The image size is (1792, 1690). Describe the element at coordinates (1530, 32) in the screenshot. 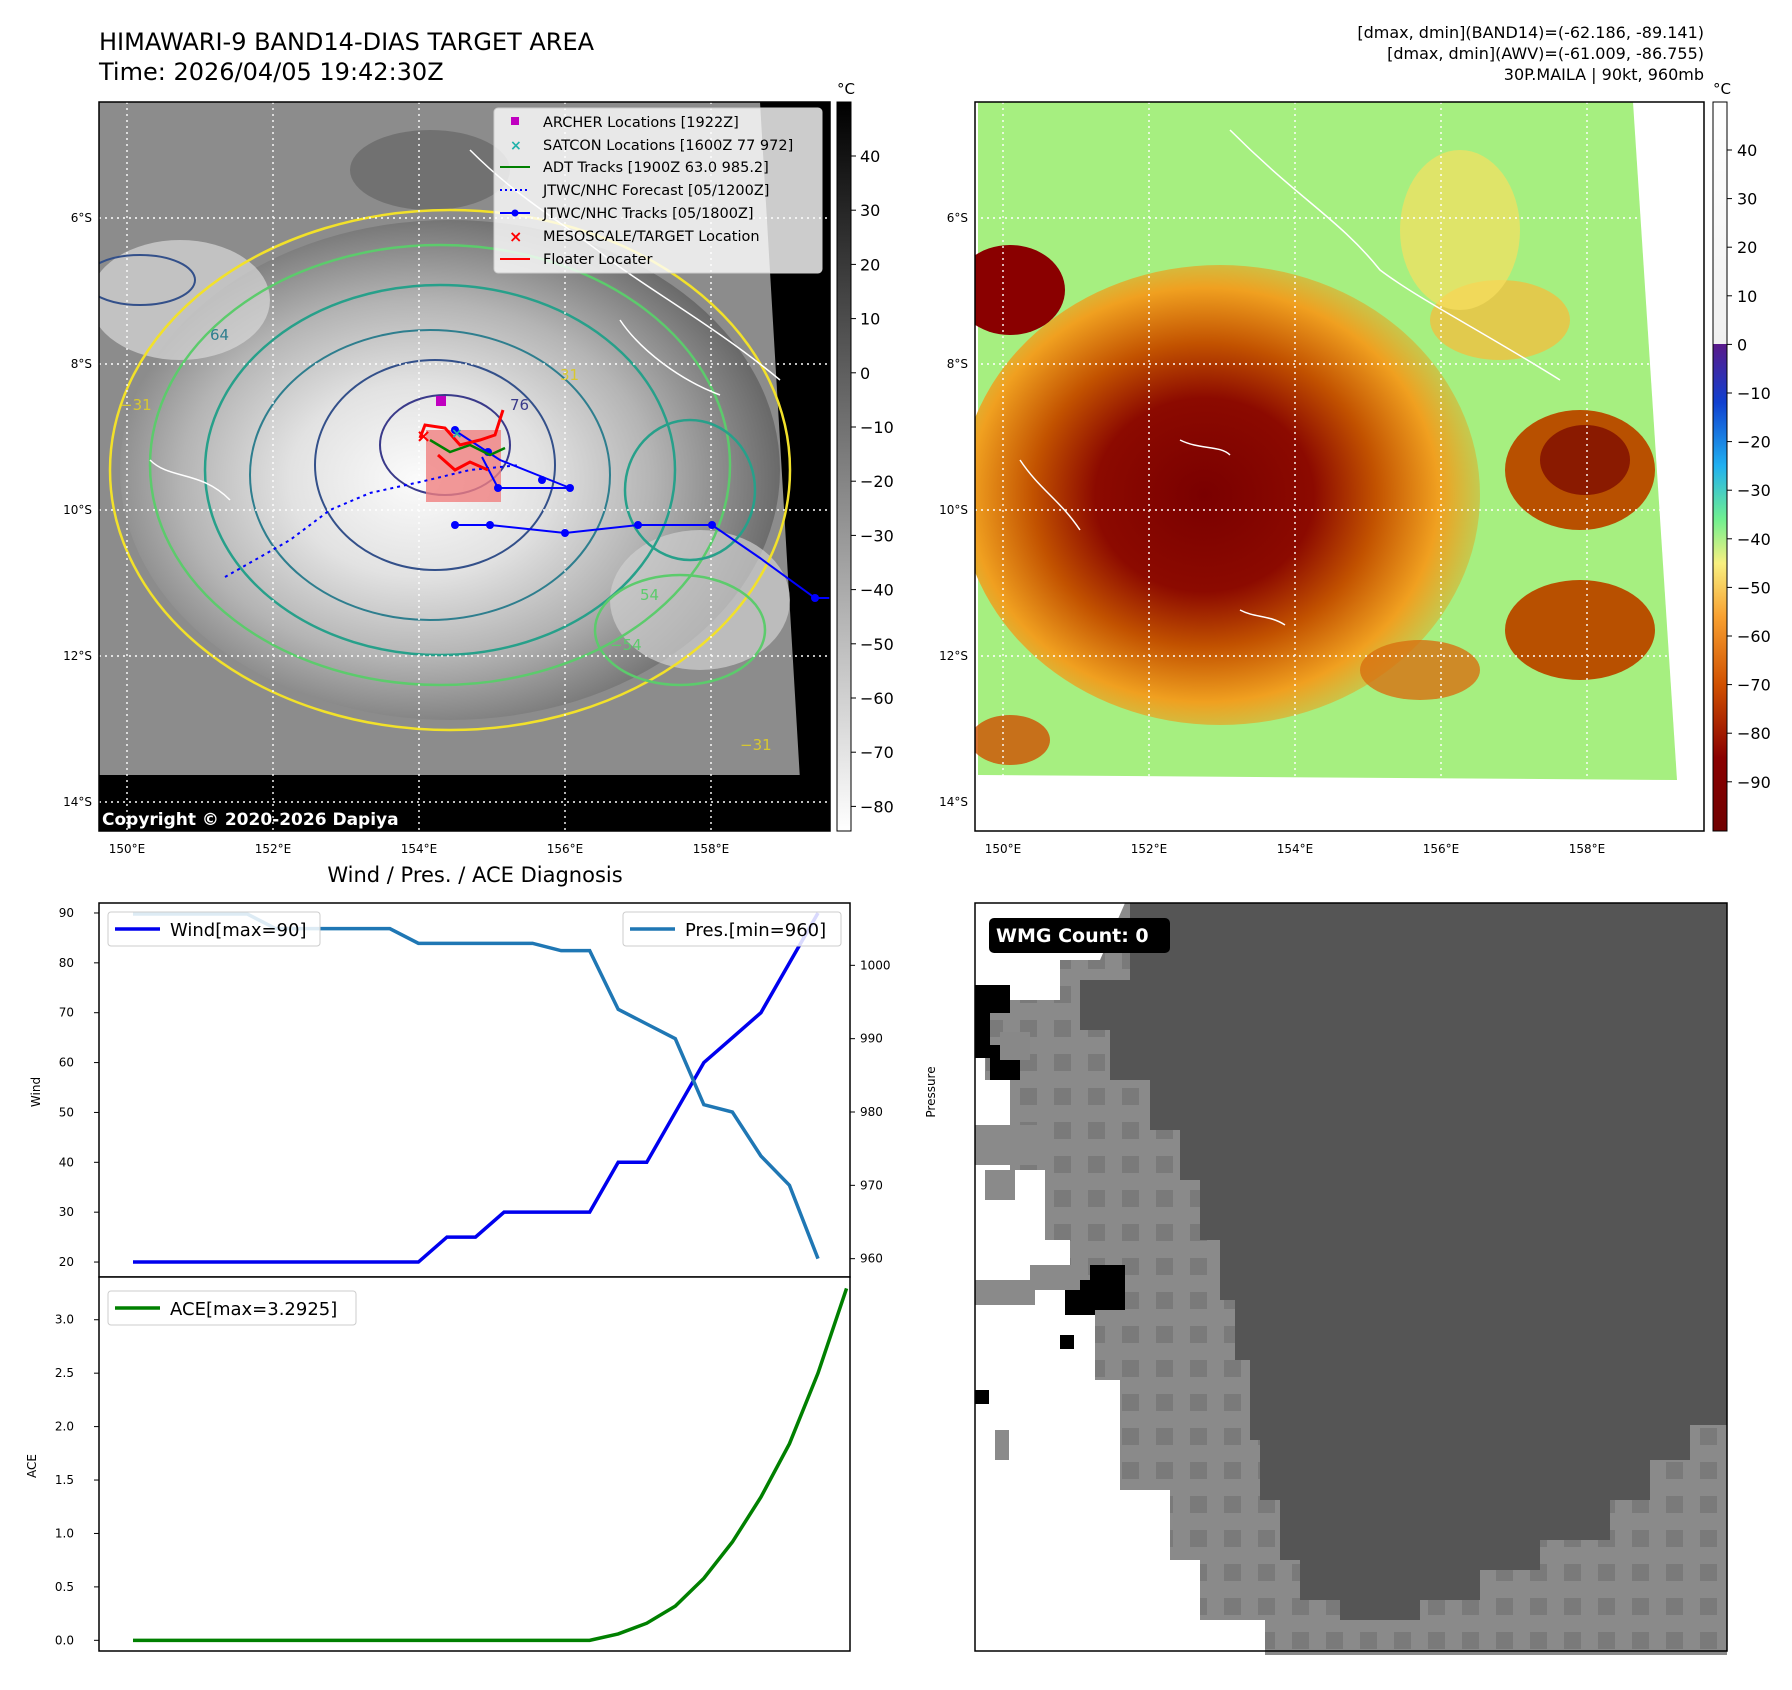

I see `stats-band14: [dmax, dmin](BAND14)=(-62.186, -89.141)` at that location.